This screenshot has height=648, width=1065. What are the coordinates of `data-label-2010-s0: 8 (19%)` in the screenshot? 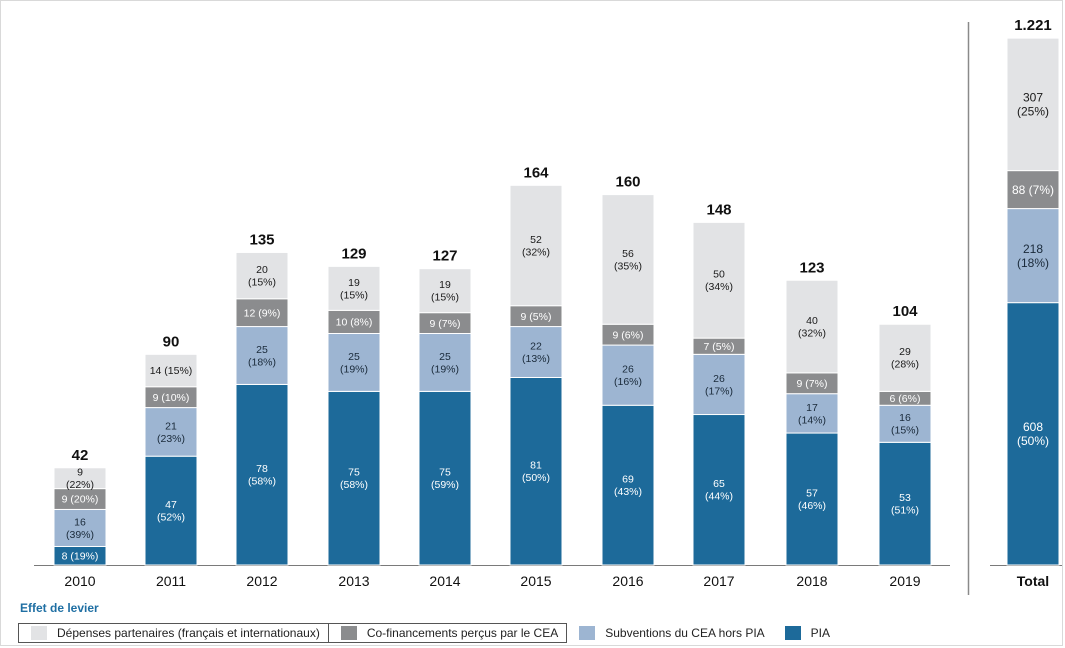 It's located at (80, 556).